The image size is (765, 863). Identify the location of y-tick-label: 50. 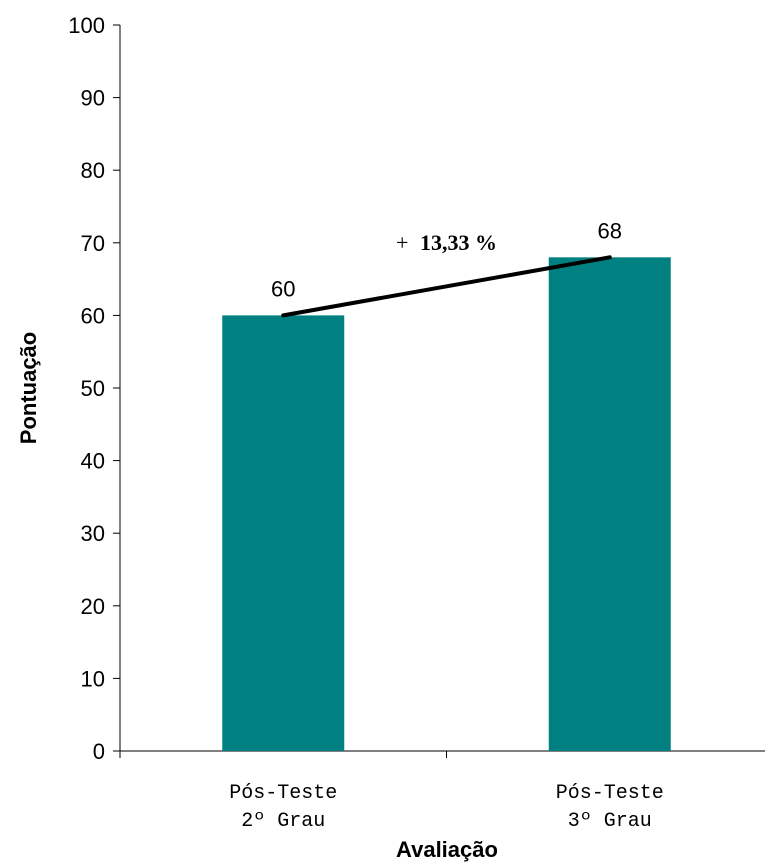
(93, 388).